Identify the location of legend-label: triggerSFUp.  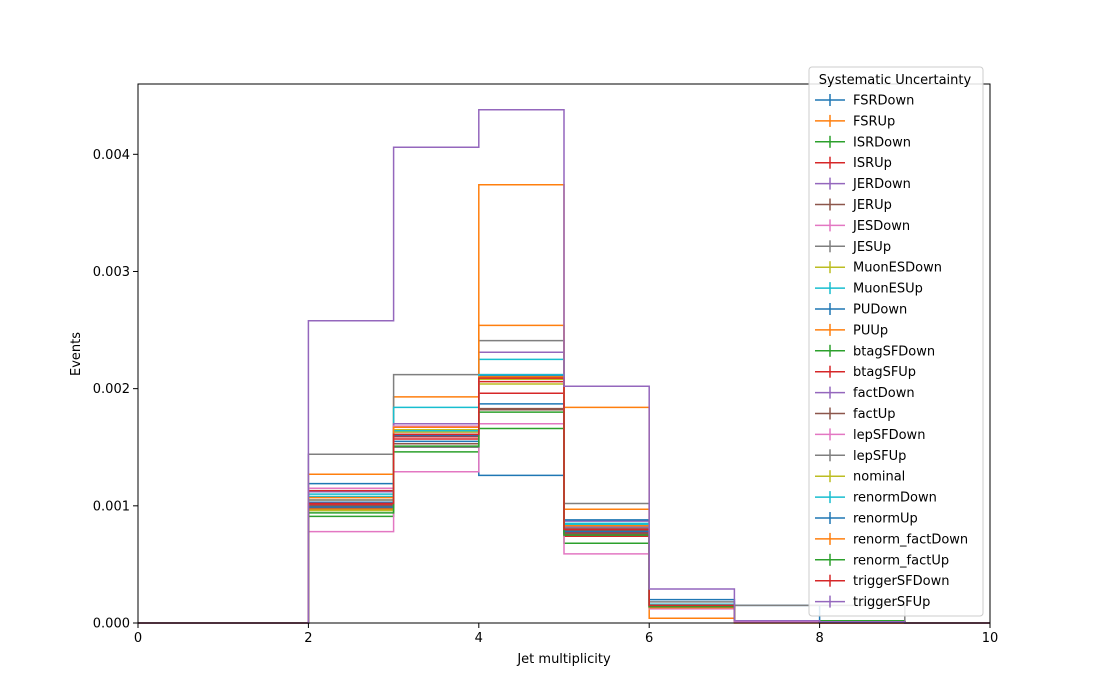
(891, 602).